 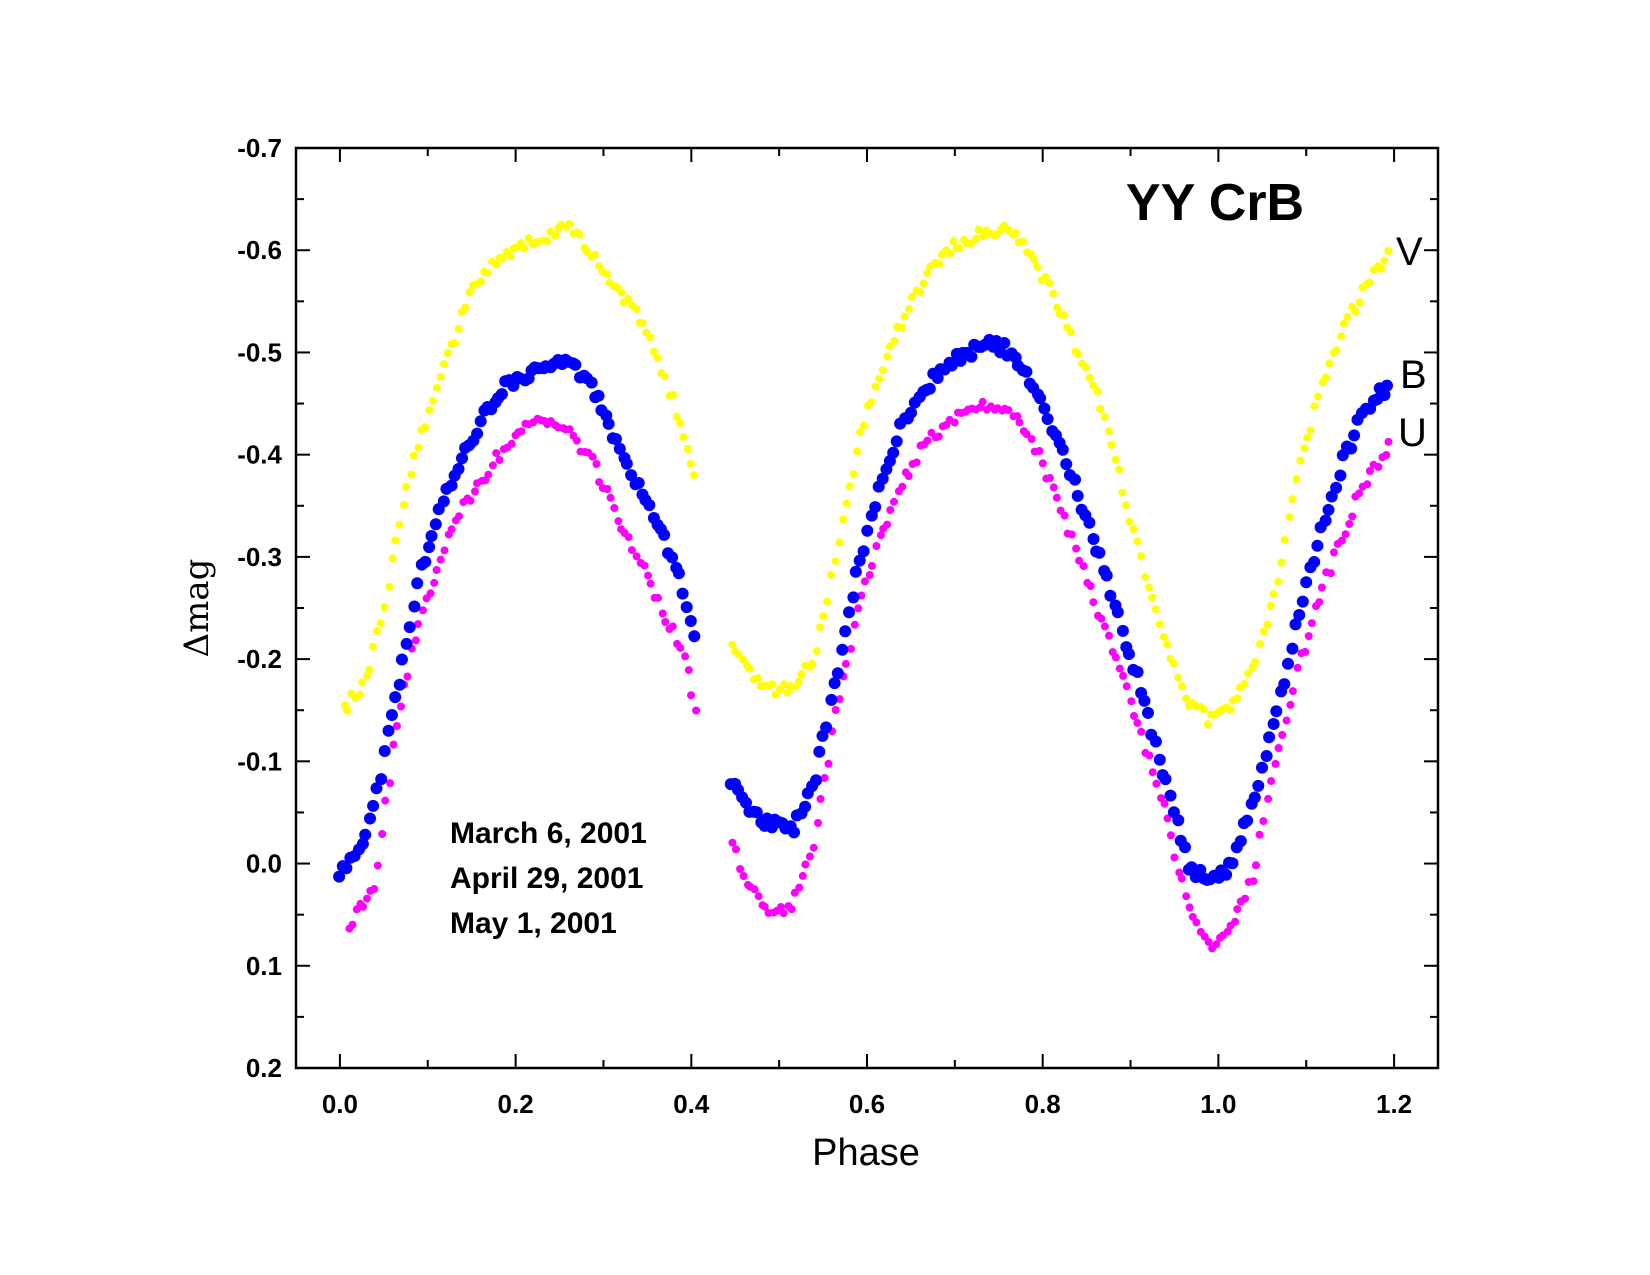 I want to click on y-tick-label: 0.1, so click(x=264, y=966).